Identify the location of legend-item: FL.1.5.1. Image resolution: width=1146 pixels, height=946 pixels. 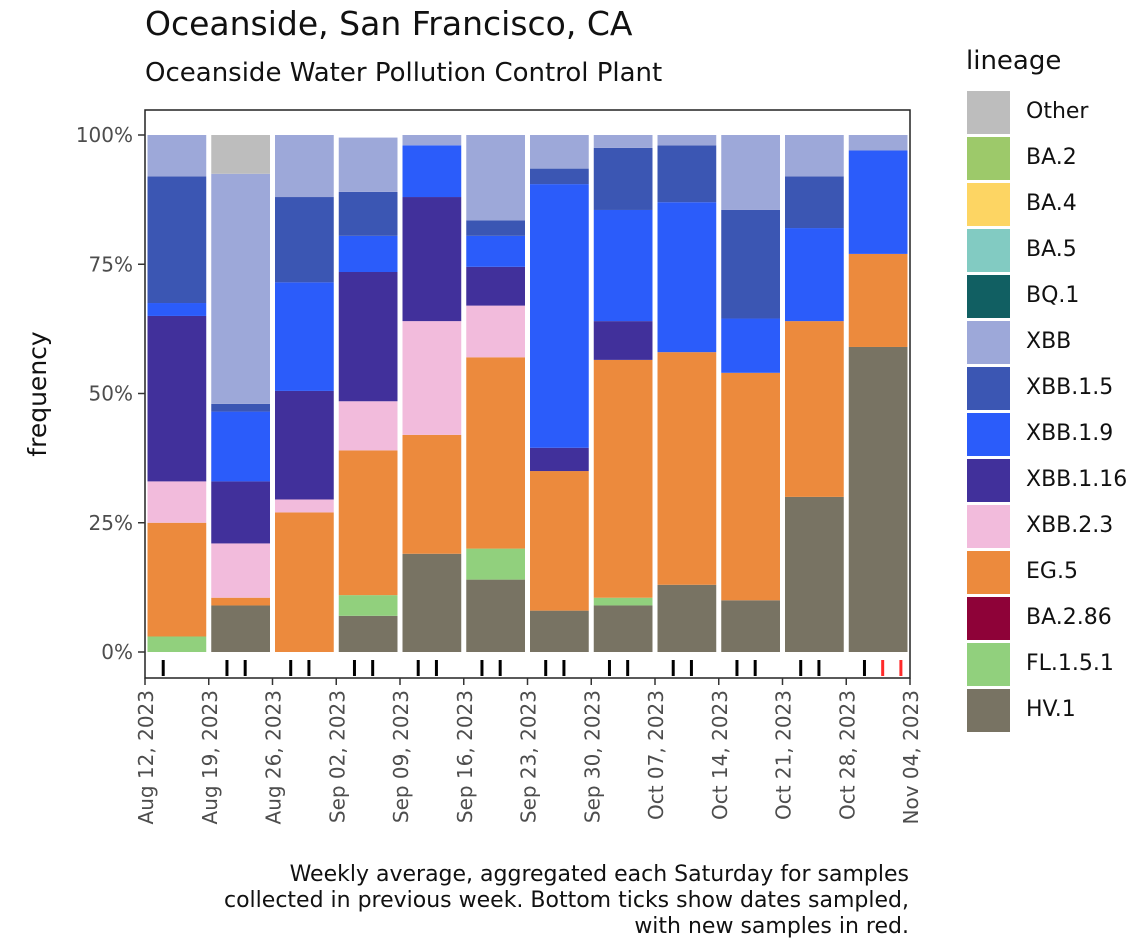
(1056, 666).